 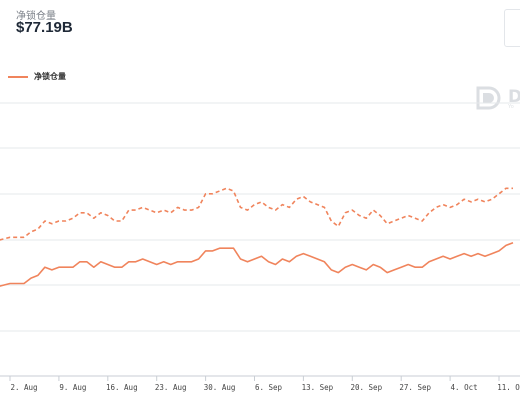 I want to click on x-tick-label: 9. Aug, so click(x=72, y=387).